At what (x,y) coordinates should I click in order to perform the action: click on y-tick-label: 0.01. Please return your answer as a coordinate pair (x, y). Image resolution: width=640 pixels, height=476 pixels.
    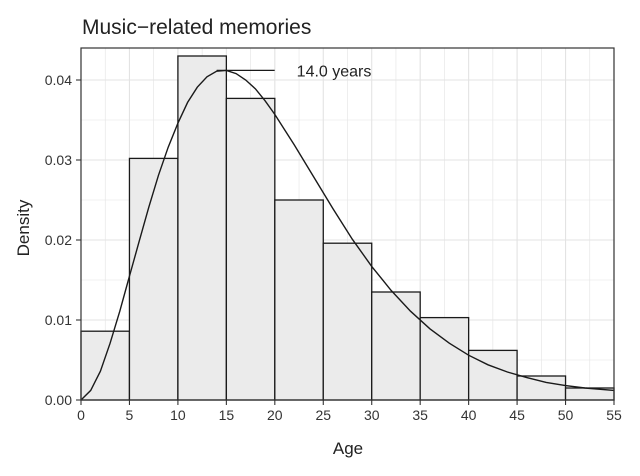
    Looking at the image, I should click on (58, 320).